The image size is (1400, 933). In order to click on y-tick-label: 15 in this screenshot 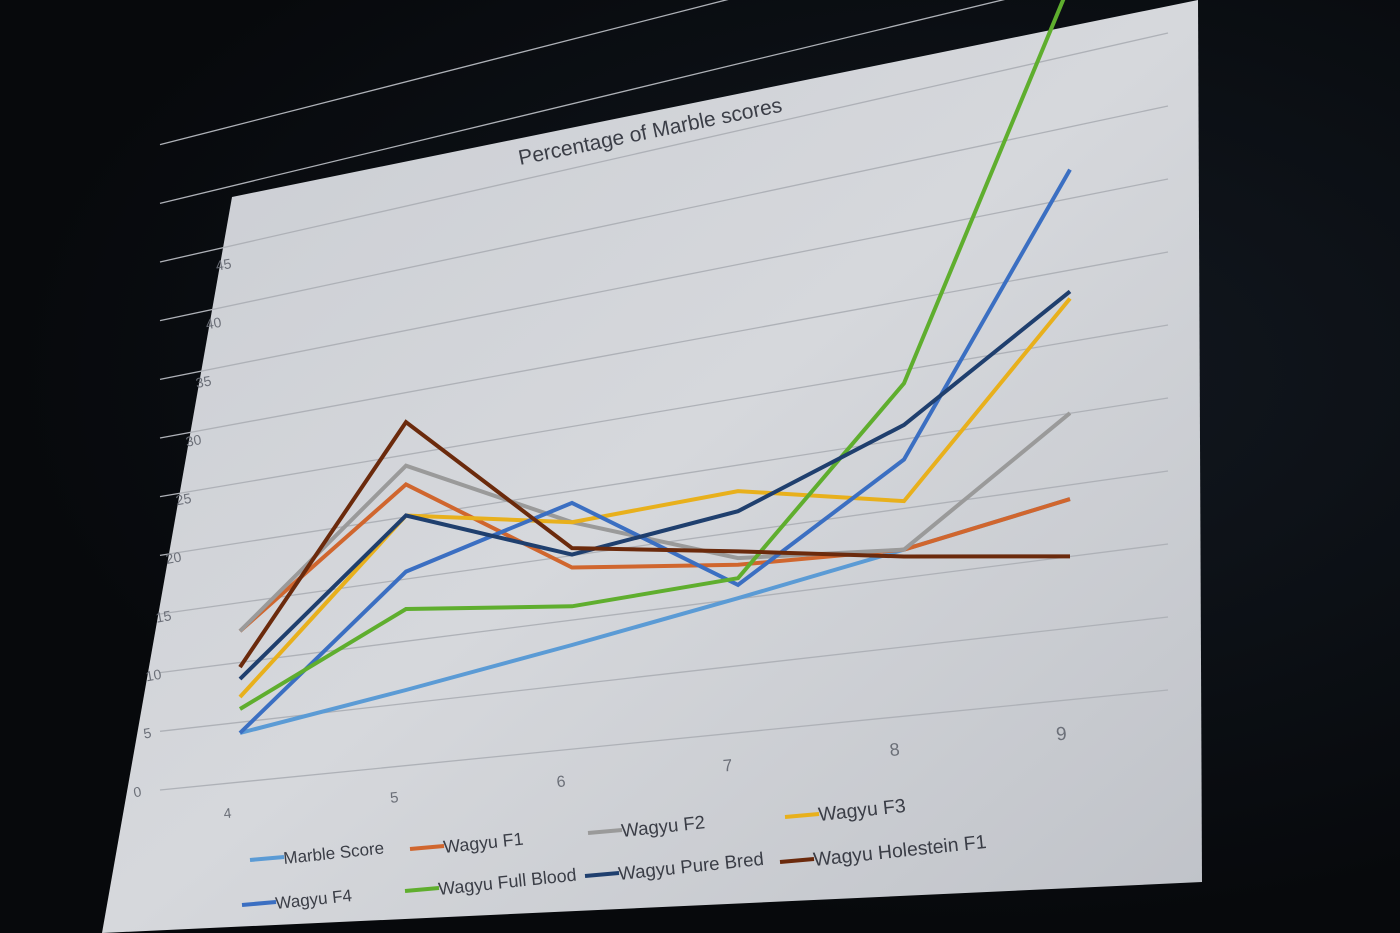, I will do `click(163, 616)`.